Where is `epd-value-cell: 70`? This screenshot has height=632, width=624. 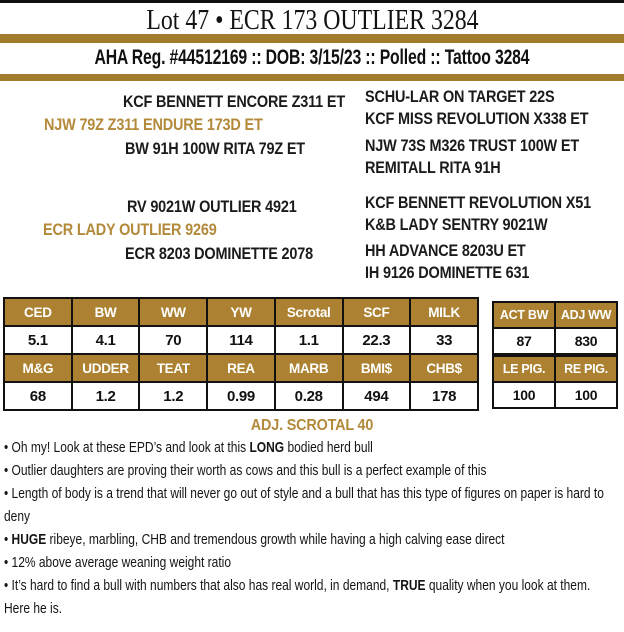
epd-value-cell: 70 is located at coordinates (173, 340).